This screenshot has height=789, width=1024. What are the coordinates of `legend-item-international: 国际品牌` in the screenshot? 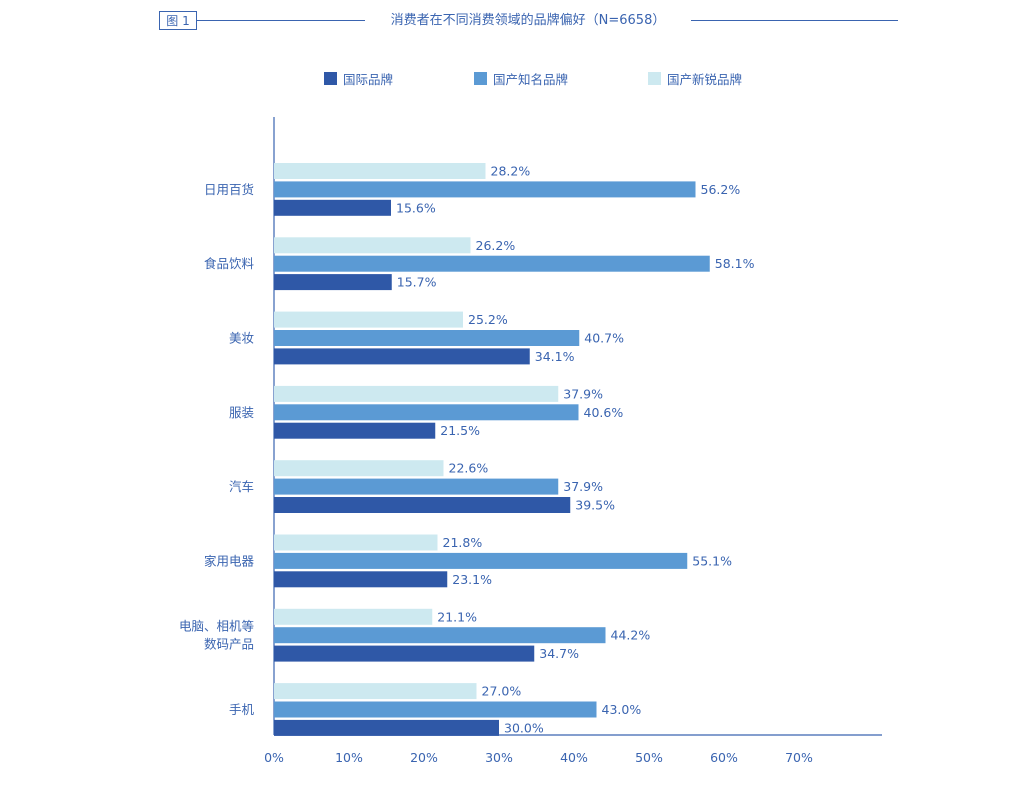 It's located at (358, 78).